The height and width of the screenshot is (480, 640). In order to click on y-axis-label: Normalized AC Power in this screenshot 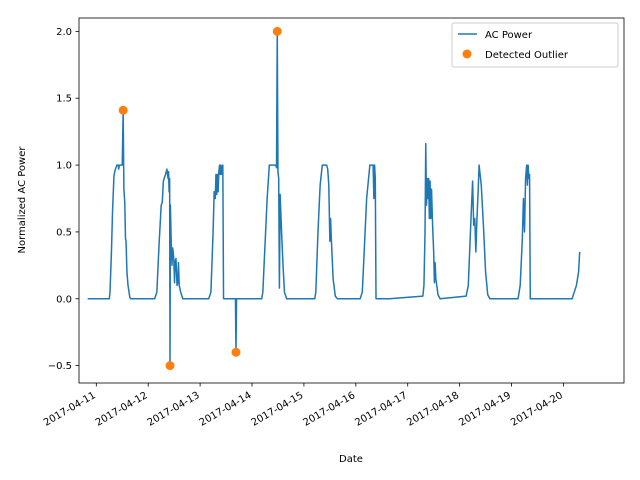, I will do `click(22, 200)`.